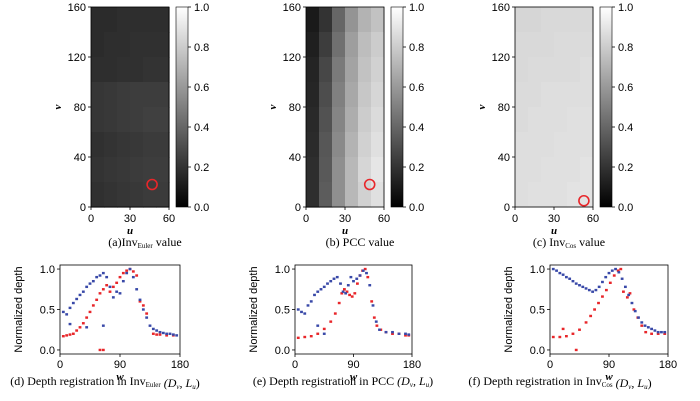  What do you see at coordinates (180, 365) in the screenshot?
I see `x-tick-label: 180` at bounding box center [180, 365].